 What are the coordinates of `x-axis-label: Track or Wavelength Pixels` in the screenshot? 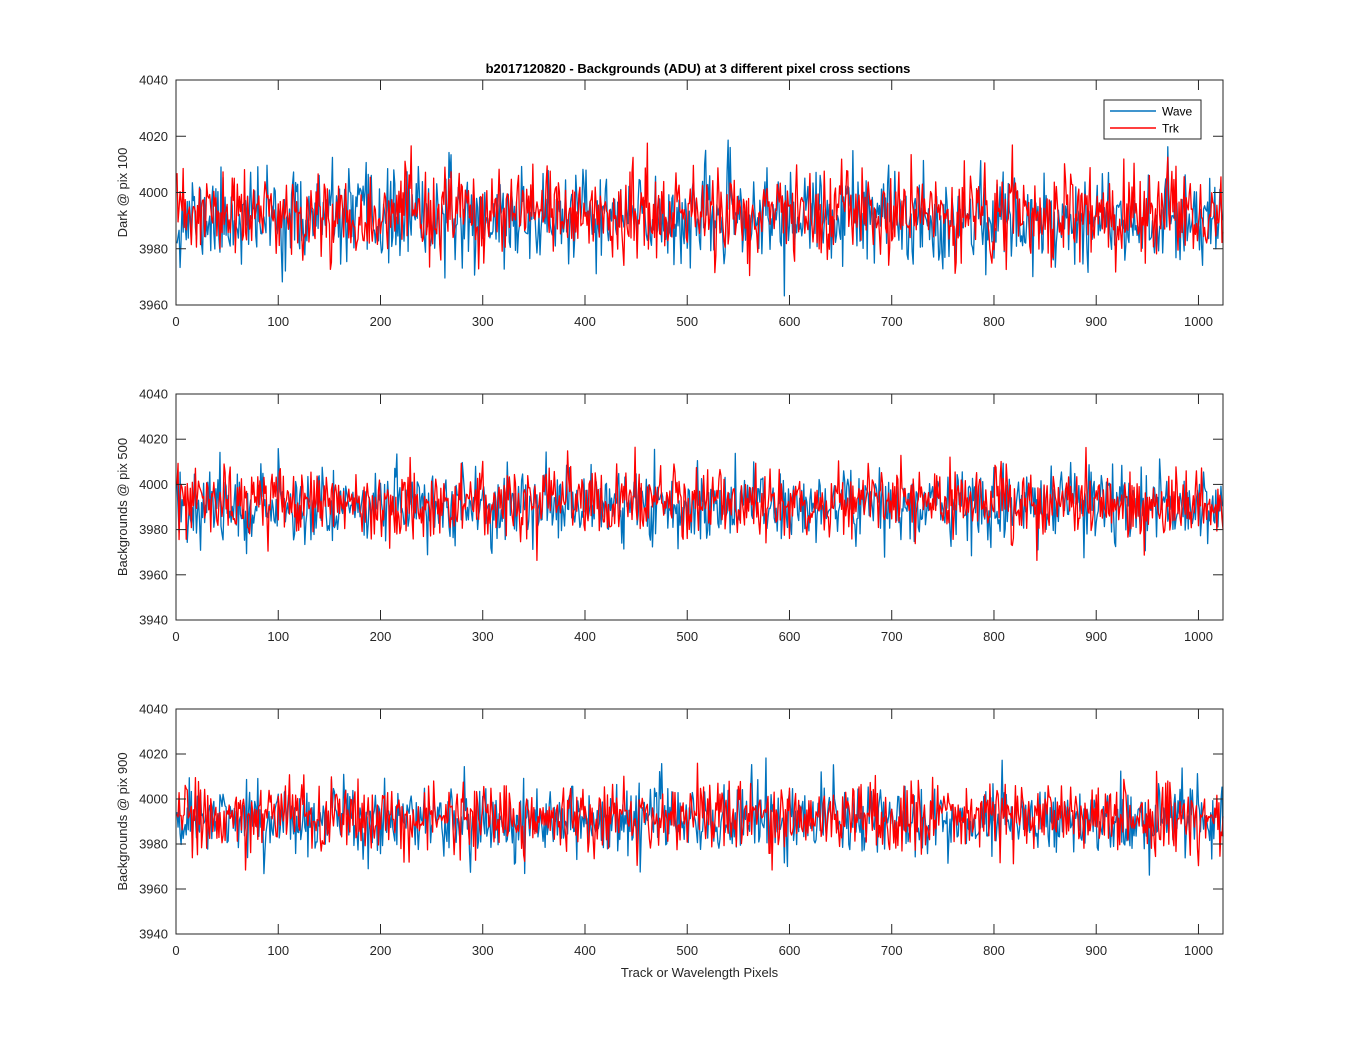 It's located at (700, 972).